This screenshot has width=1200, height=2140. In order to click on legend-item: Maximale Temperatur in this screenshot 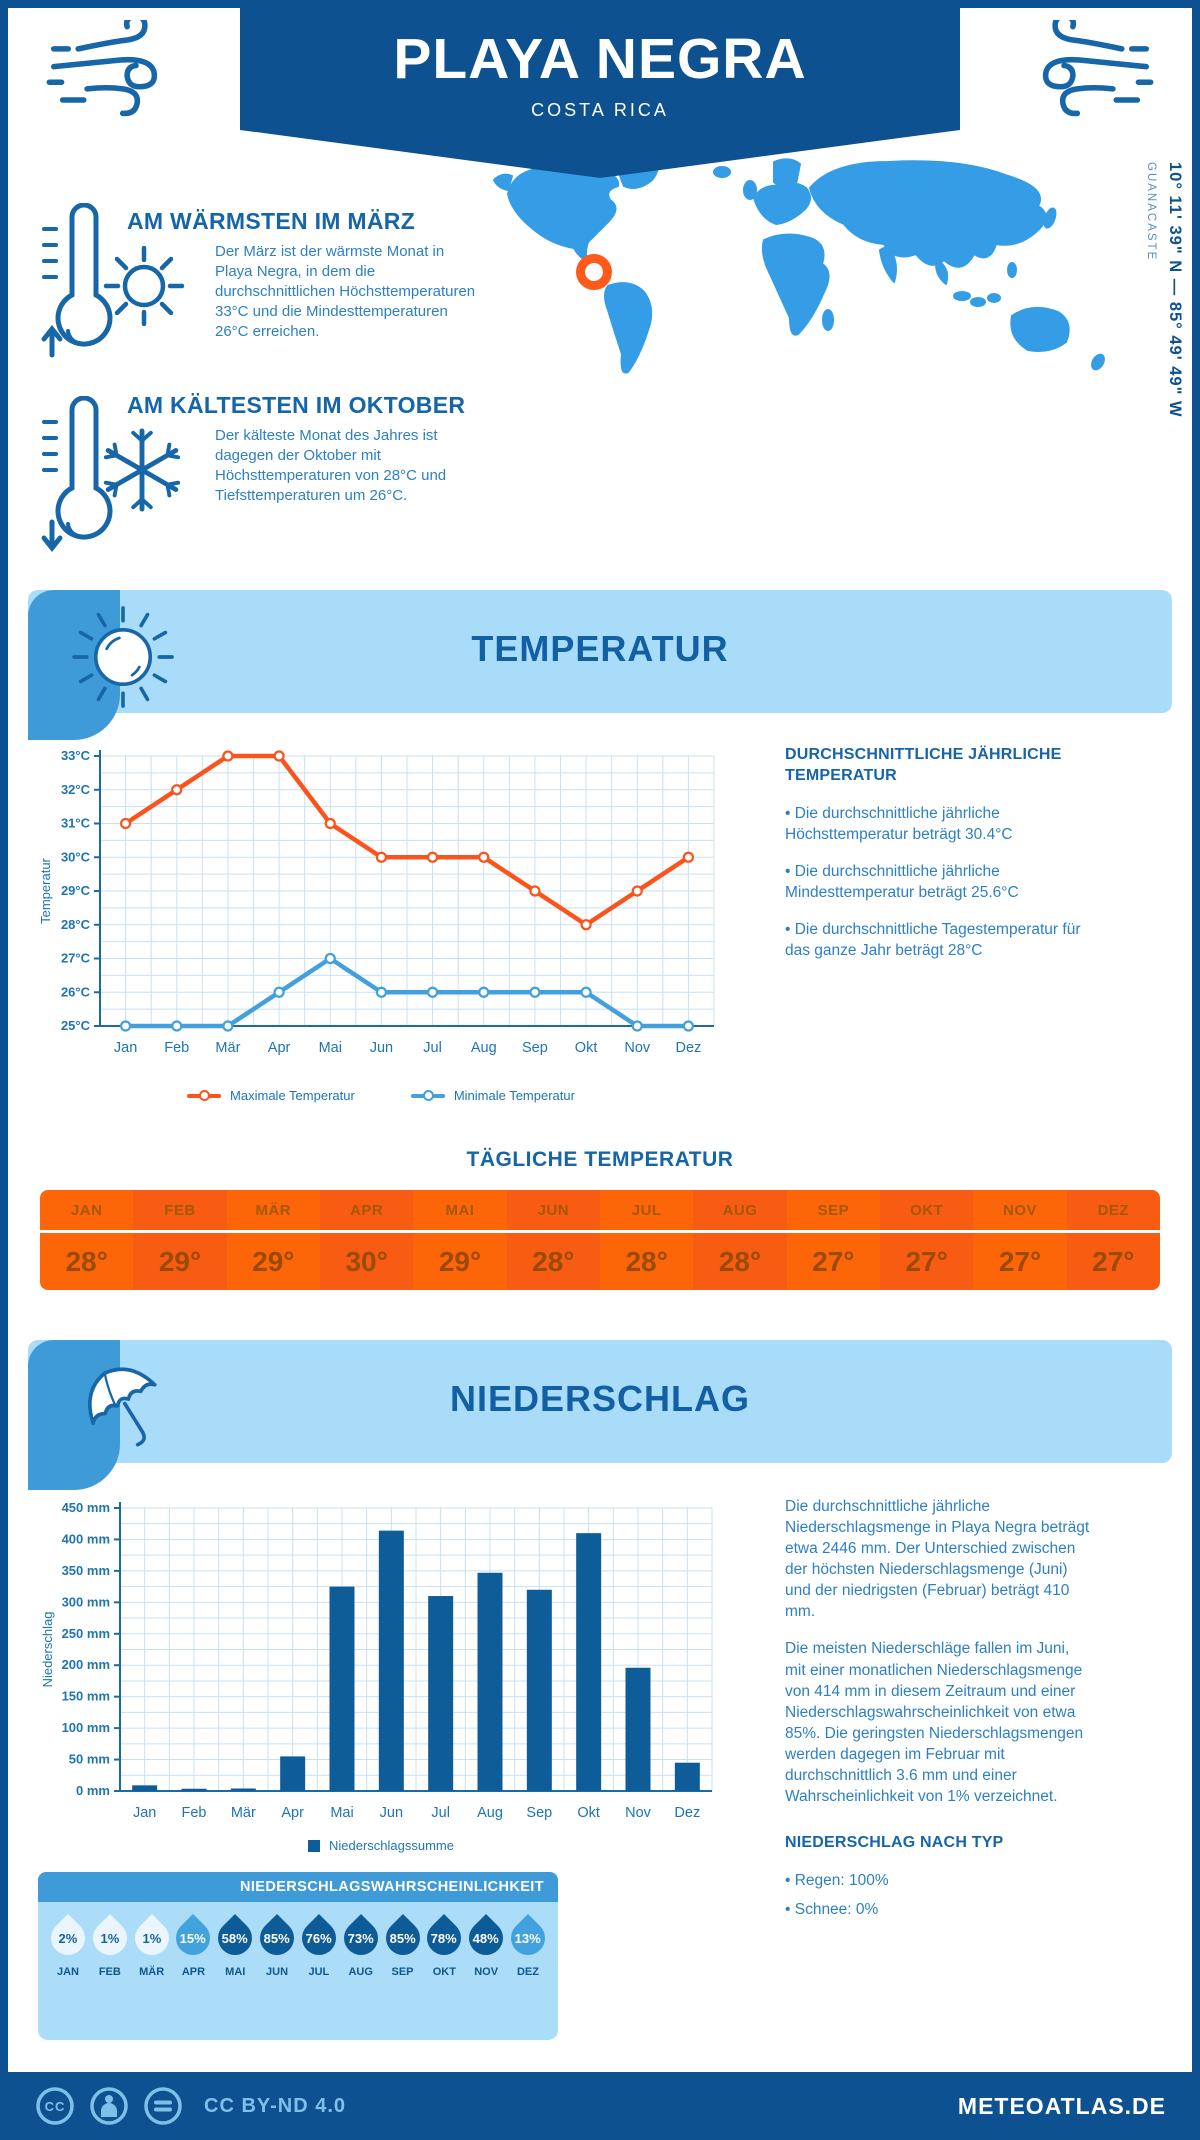, I will do `click(271, 1095)`.